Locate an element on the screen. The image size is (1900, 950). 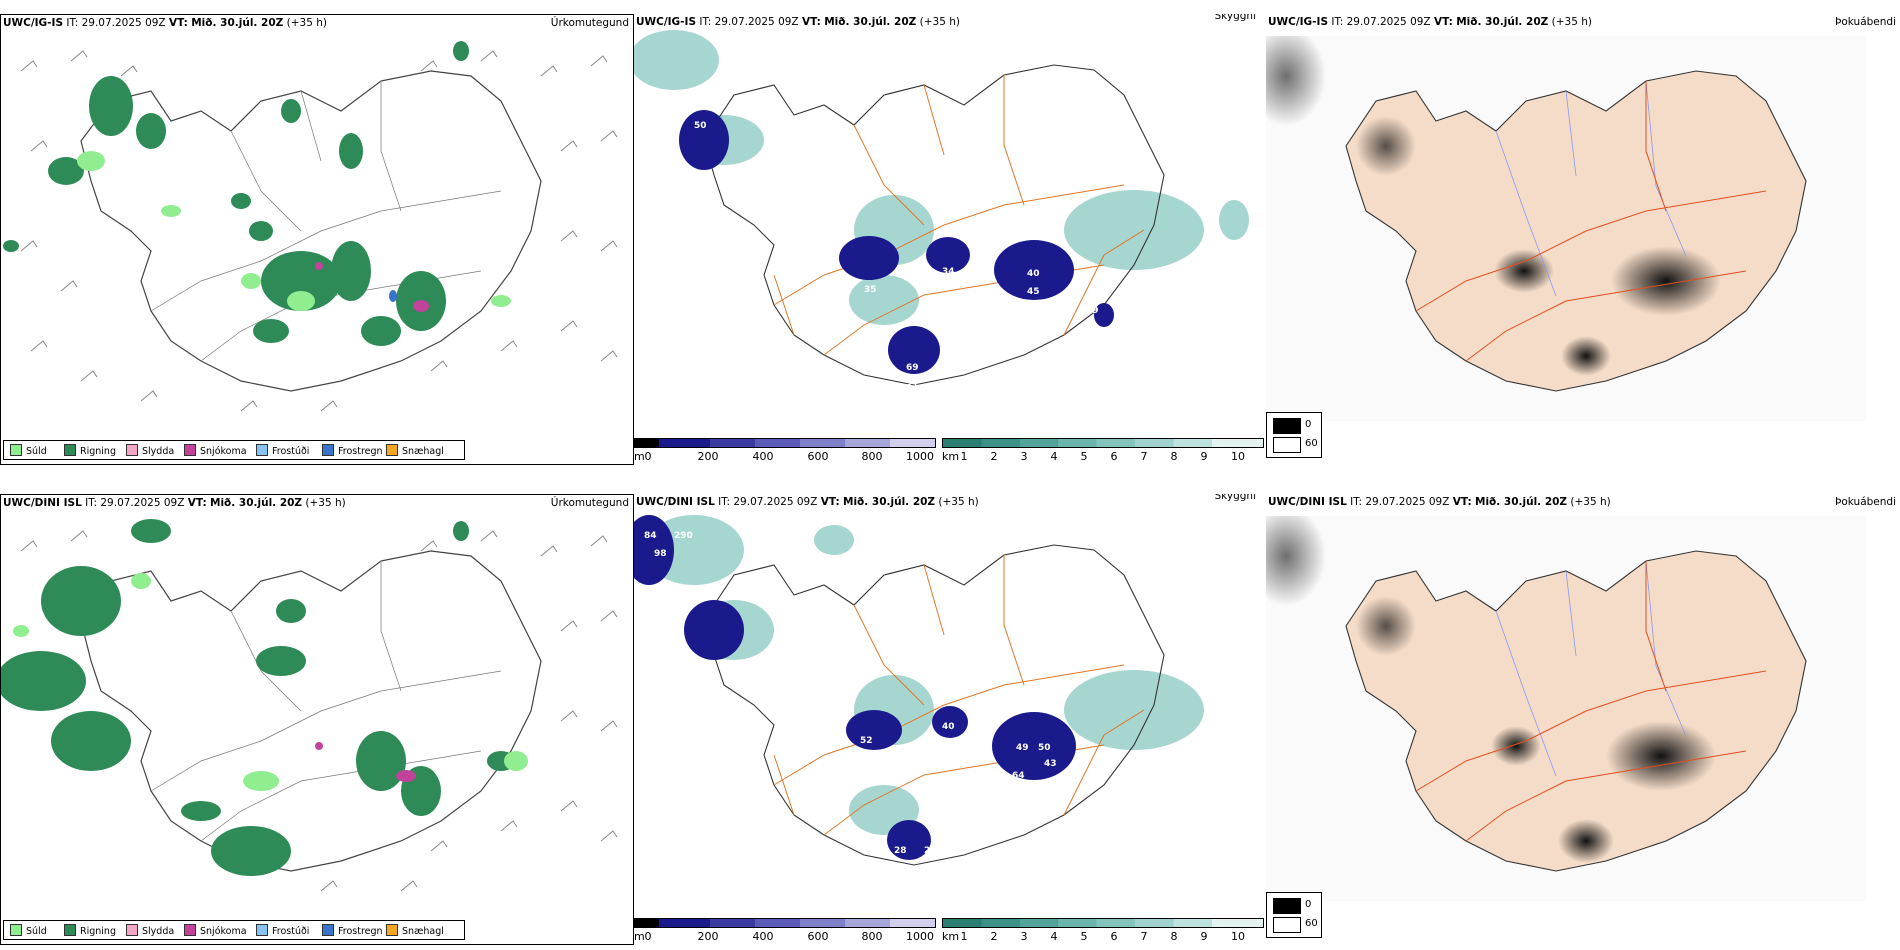
model-name: UWC/DINI ISL is located at coordinates (42, 503).